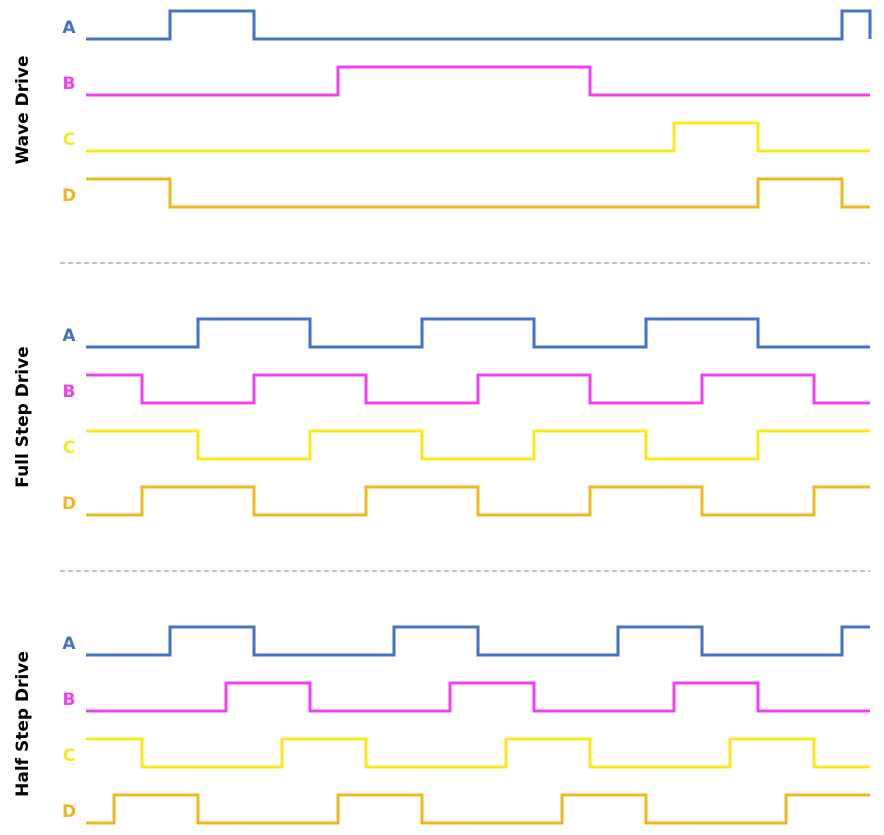 This screenshot has width=884, height=835. What do you see at coordinates (23, 109) in the screenshot?
I see `section-title-wave-drive: Wave Drive` at bounding box center [23, 109].